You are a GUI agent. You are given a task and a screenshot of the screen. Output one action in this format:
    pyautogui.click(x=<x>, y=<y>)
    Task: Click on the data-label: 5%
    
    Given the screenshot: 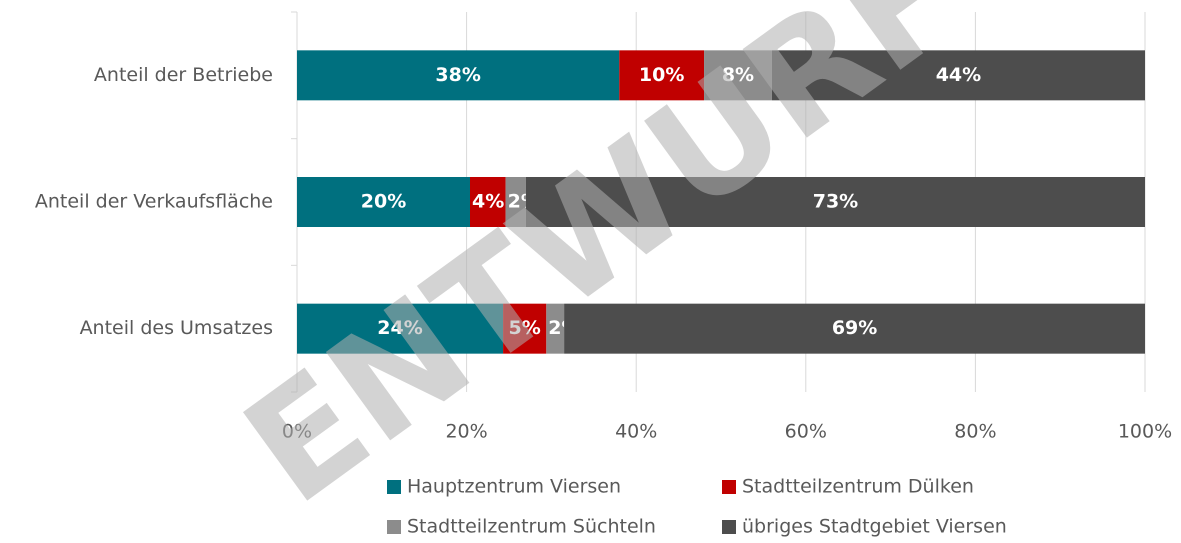 What is the action you would take?
    pyautogui.click(x=525, y=328)
    